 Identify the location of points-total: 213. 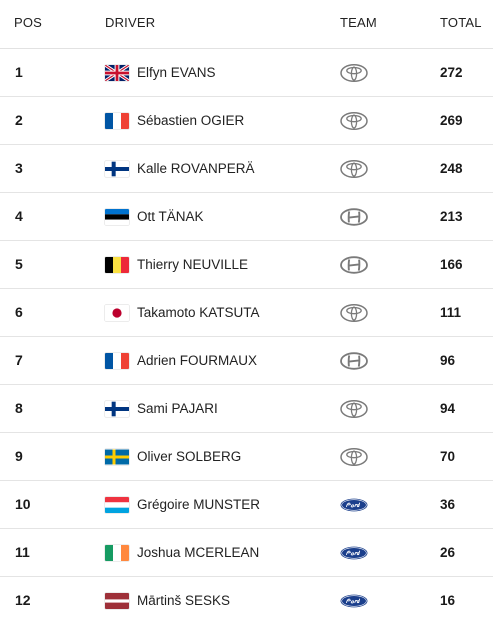
(451, 216).